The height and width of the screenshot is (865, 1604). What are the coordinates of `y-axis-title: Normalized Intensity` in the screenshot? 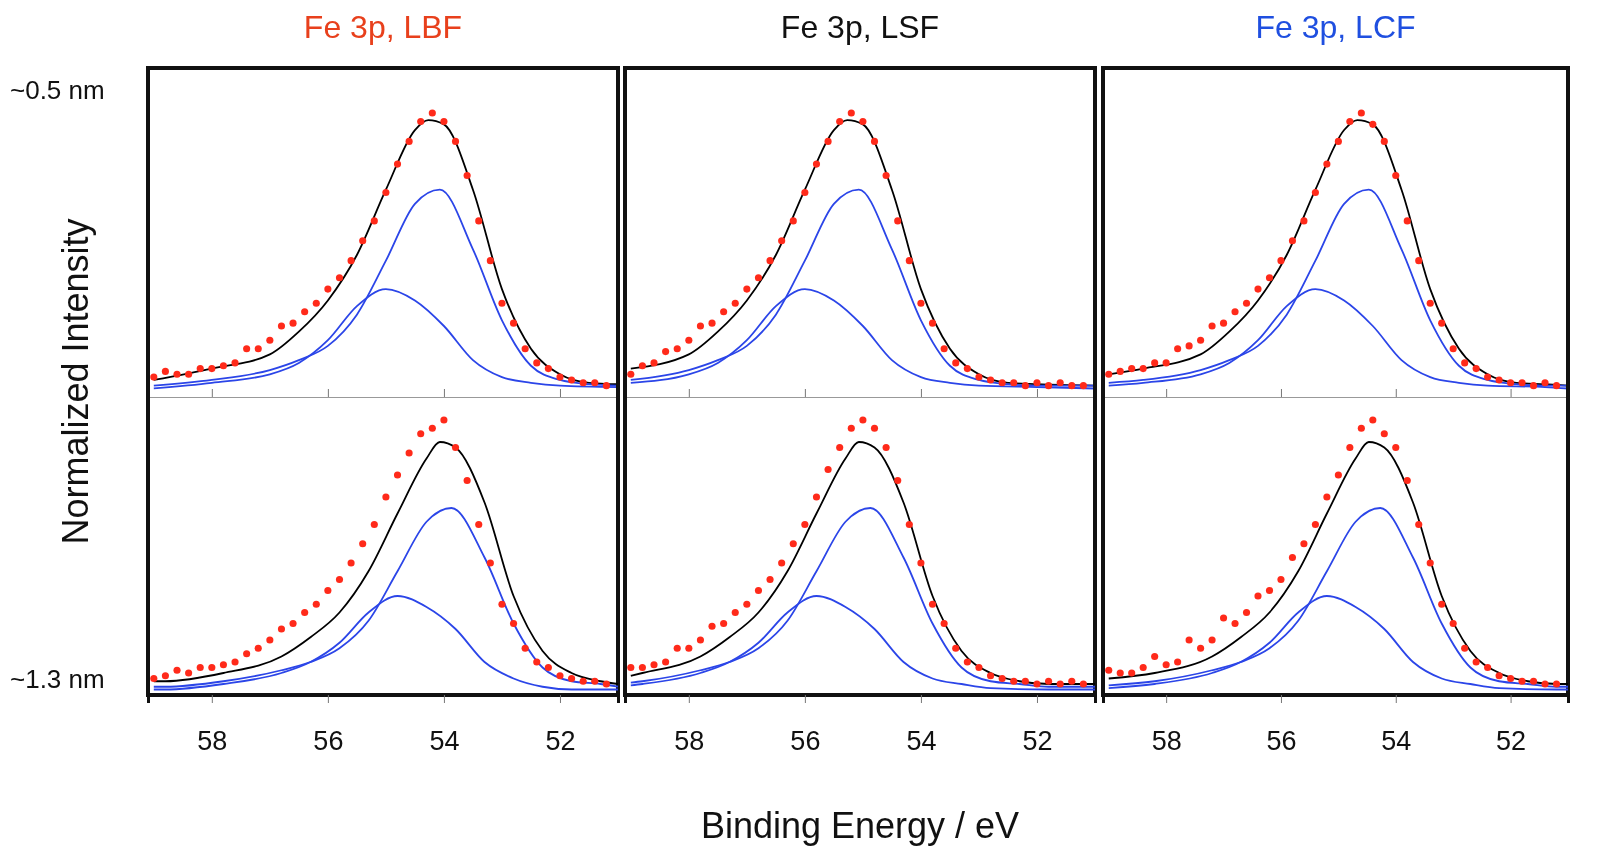 It's located at (75, 381).